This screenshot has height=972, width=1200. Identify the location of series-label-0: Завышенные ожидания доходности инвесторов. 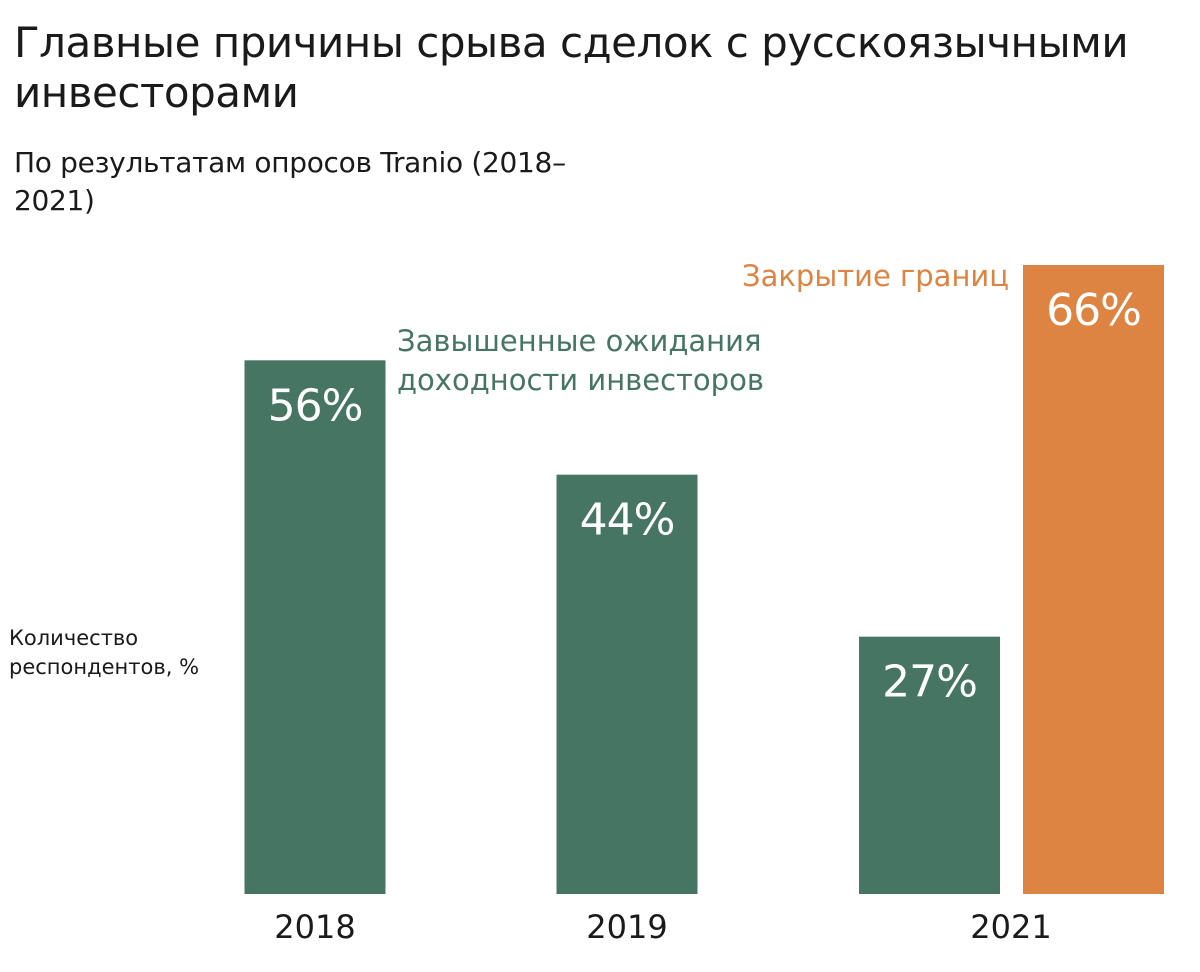
(580, 360).